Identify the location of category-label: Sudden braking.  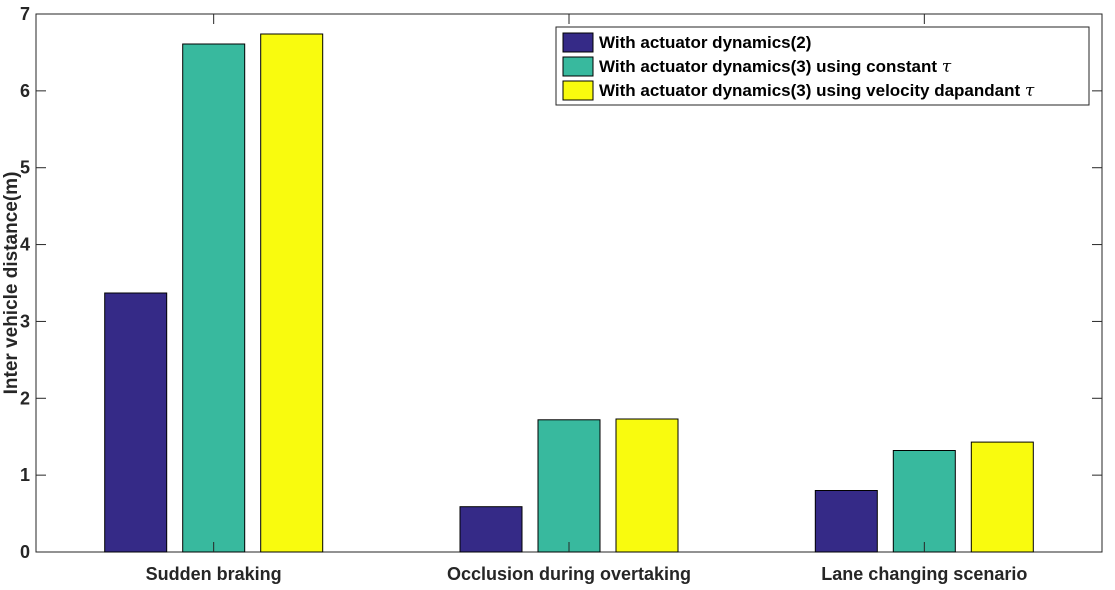
(214, 574).